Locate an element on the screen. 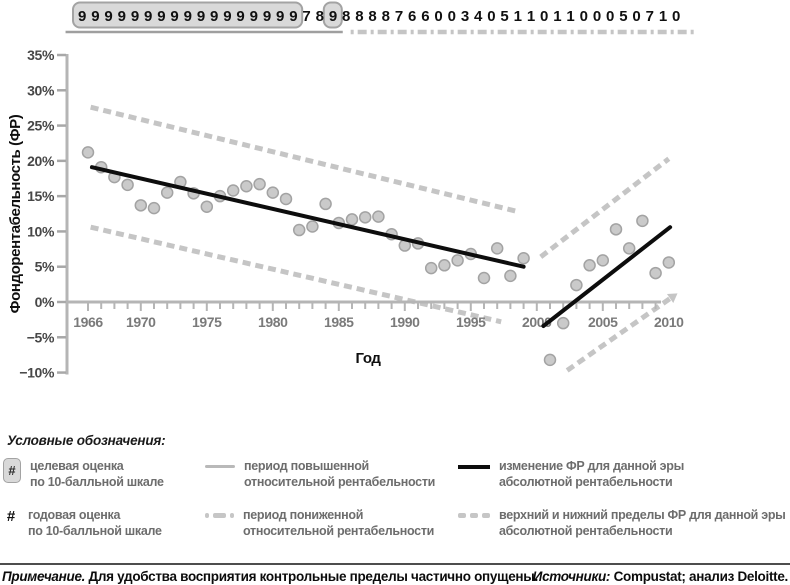 The width and height of the screenshot is (790, 585). legend-item-annual-rating: # годовая оценка по 10-балльной шкале is located at coordinates (82, 523).